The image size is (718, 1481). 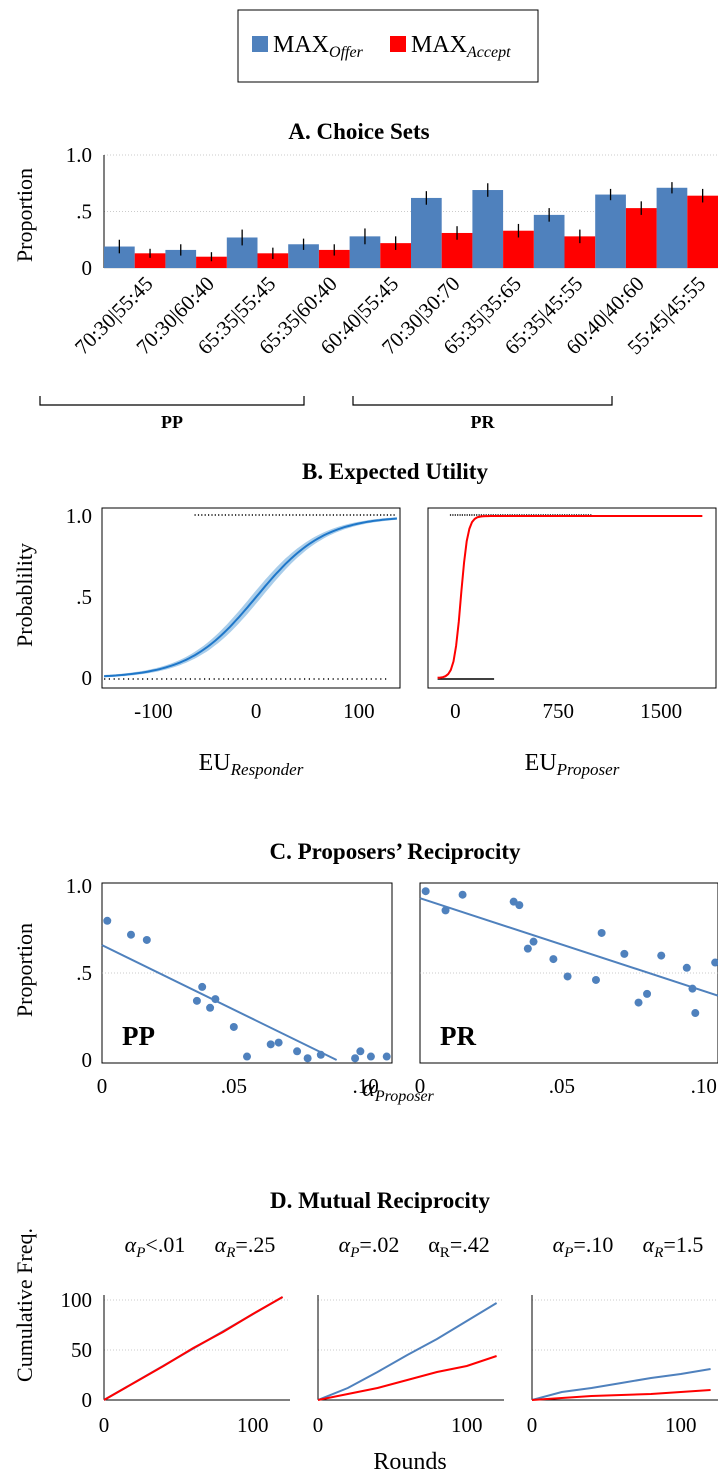 What do you see at coordinates (622, 1334) in the screenshot?
I see `cumulative-subplot: 0 100 αP=.10 αR=1.5` at bounding box center [622, 1334].